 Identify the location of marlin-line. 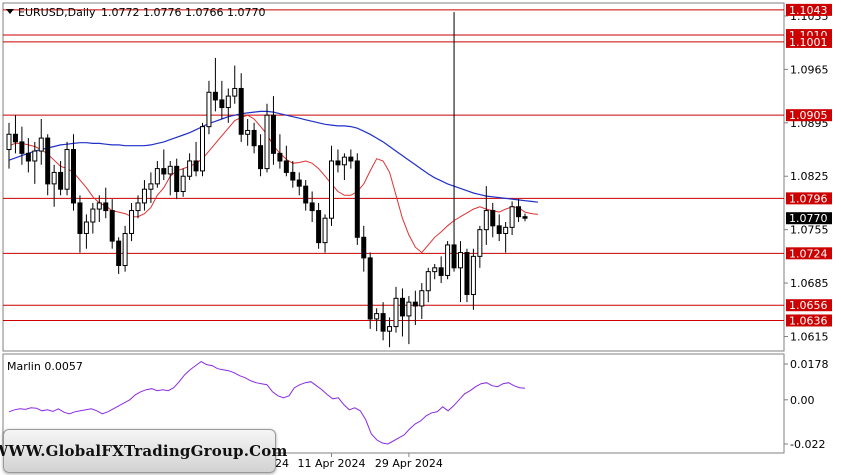
(267, 403).